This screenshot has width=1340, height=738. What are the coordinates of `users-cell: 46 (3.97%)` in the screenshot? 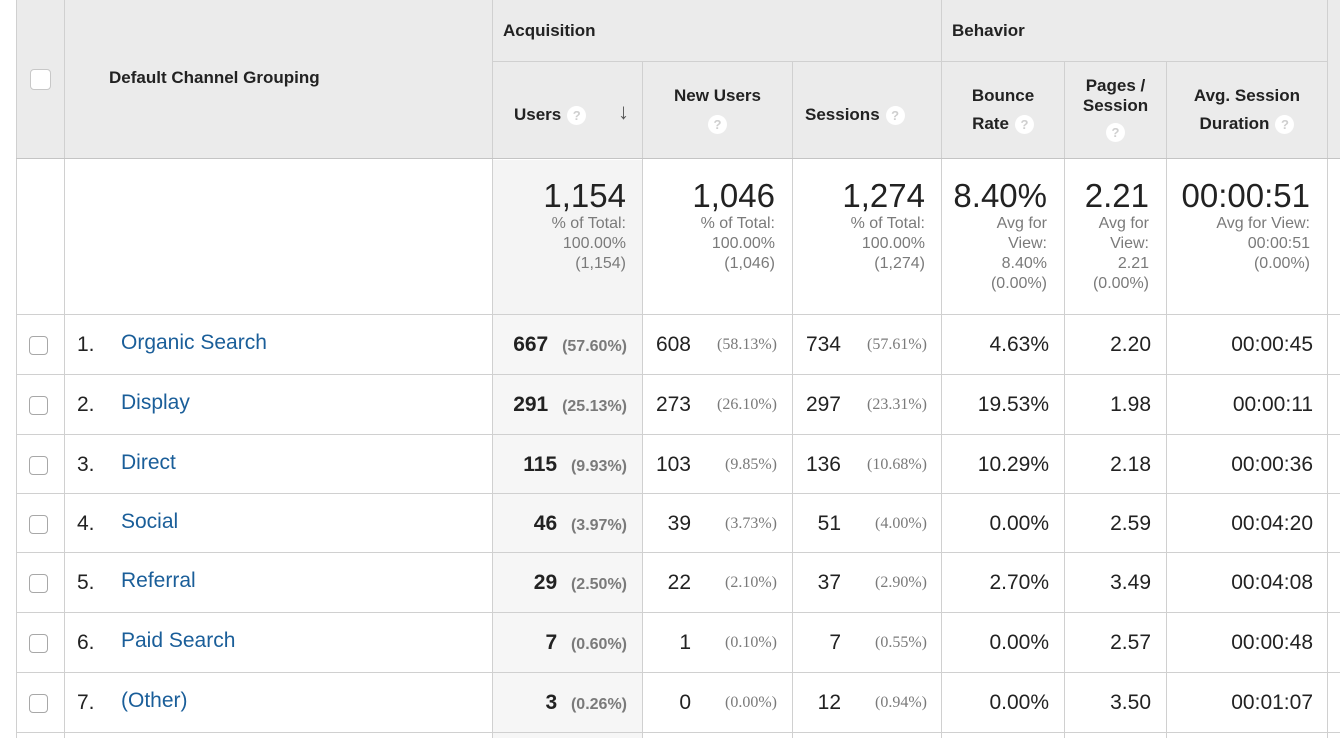 It's located at (560, 524).